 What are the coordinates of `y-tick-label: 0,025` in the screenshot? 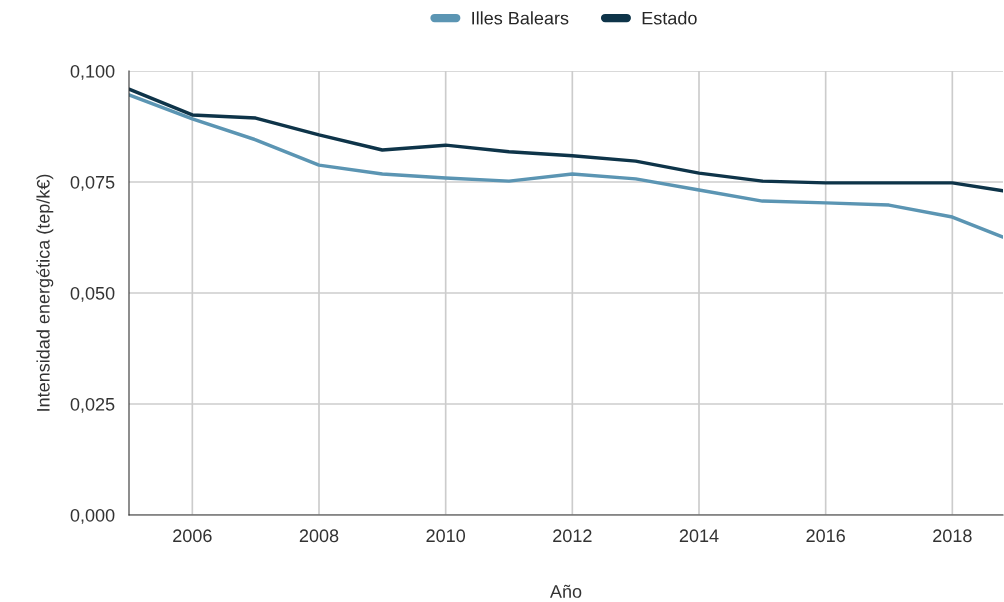 It's located at (92, 405).